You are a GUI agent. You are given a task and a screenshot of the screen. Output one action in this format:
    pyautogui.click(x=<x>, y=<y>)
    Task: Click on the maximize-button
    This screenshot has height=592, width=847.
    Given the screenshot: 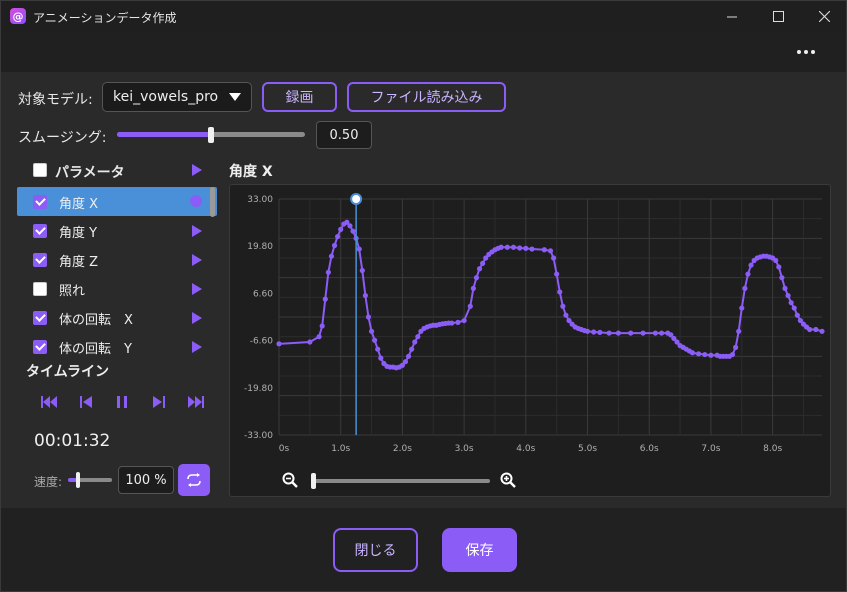 What is the action you would take?
    pyautogui.click(x=778, y=16)
    